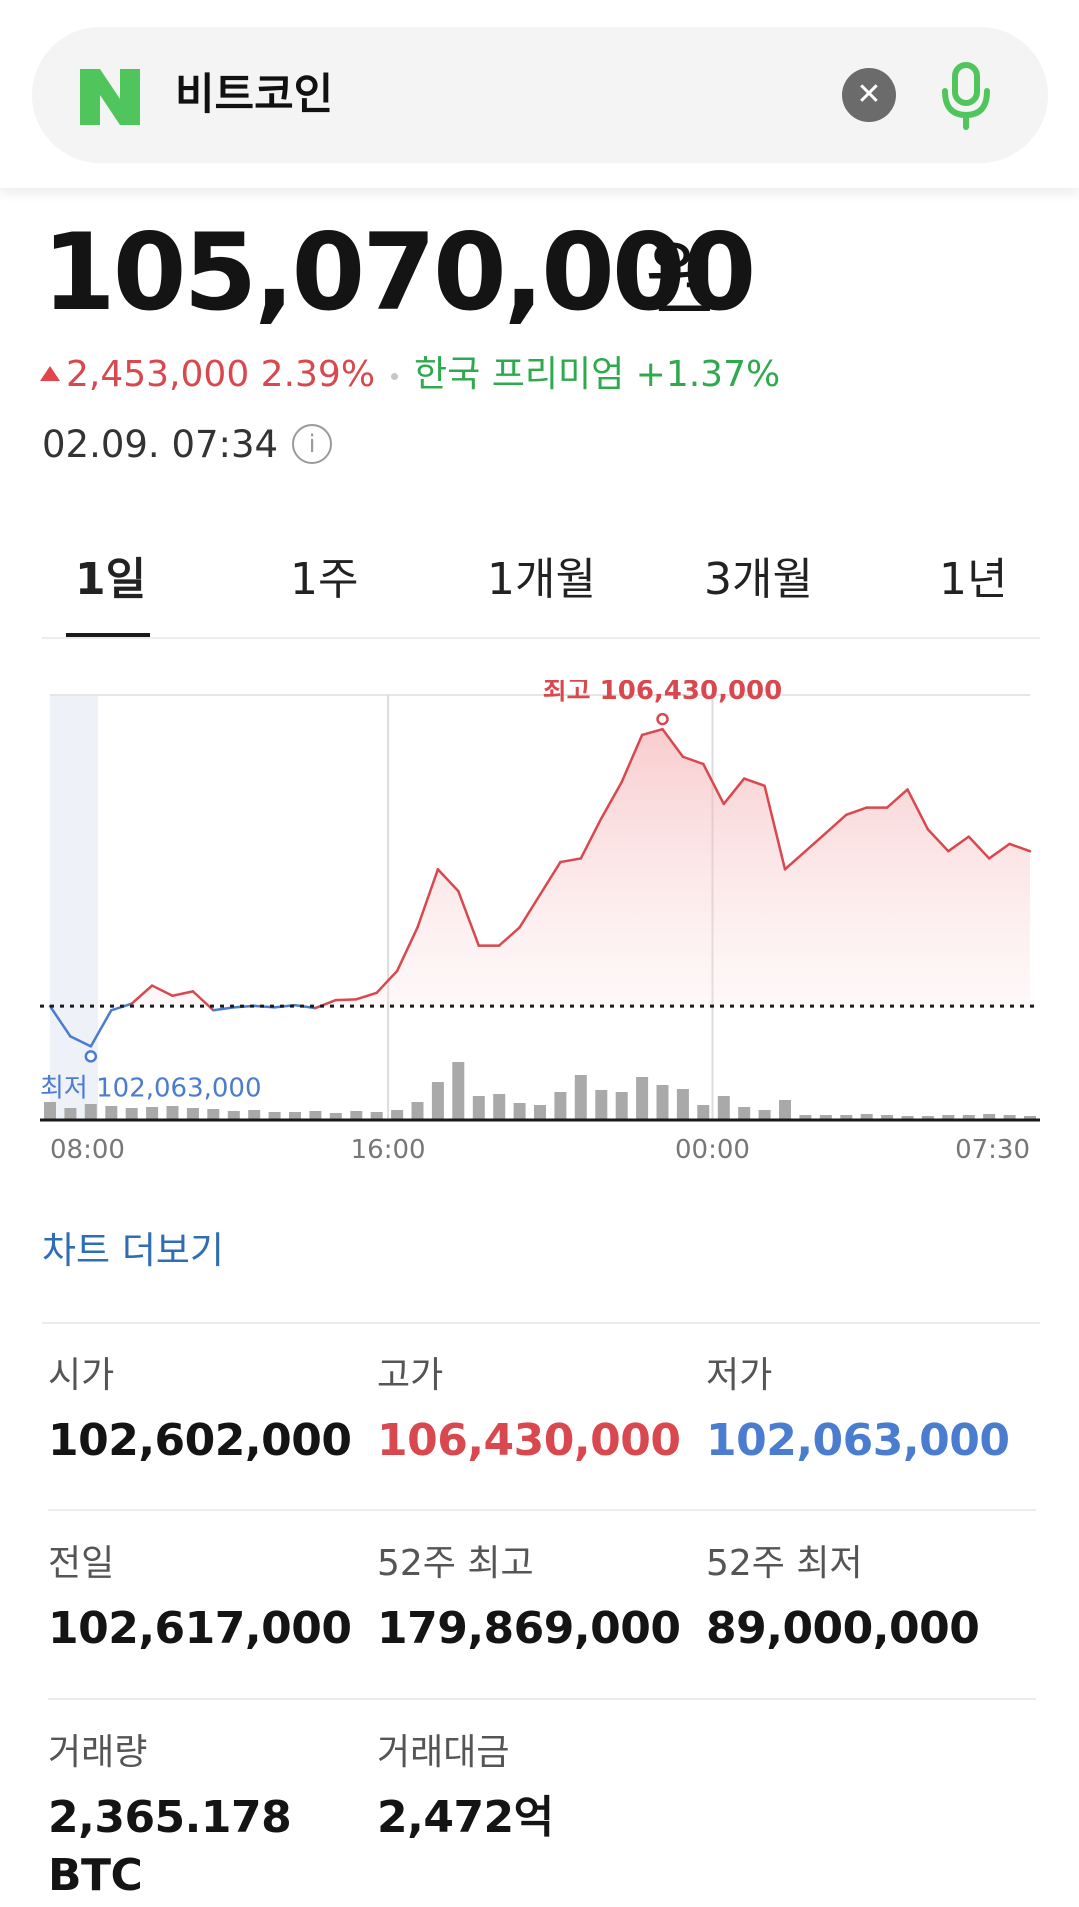 The image size is (1079, 1907). What do you see at coordinates (170, 1817) in the screenshot?
I see `volume-amount: 2,365.178` at bounding box center [170, 1817].